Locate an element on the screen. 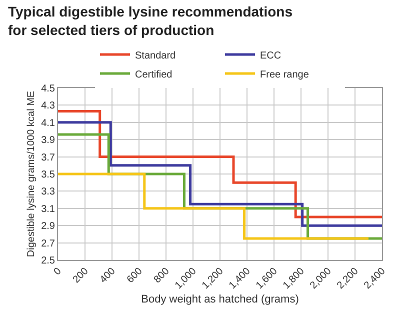  y-tick-label: 2.9 is located at coordinates (48, 226).